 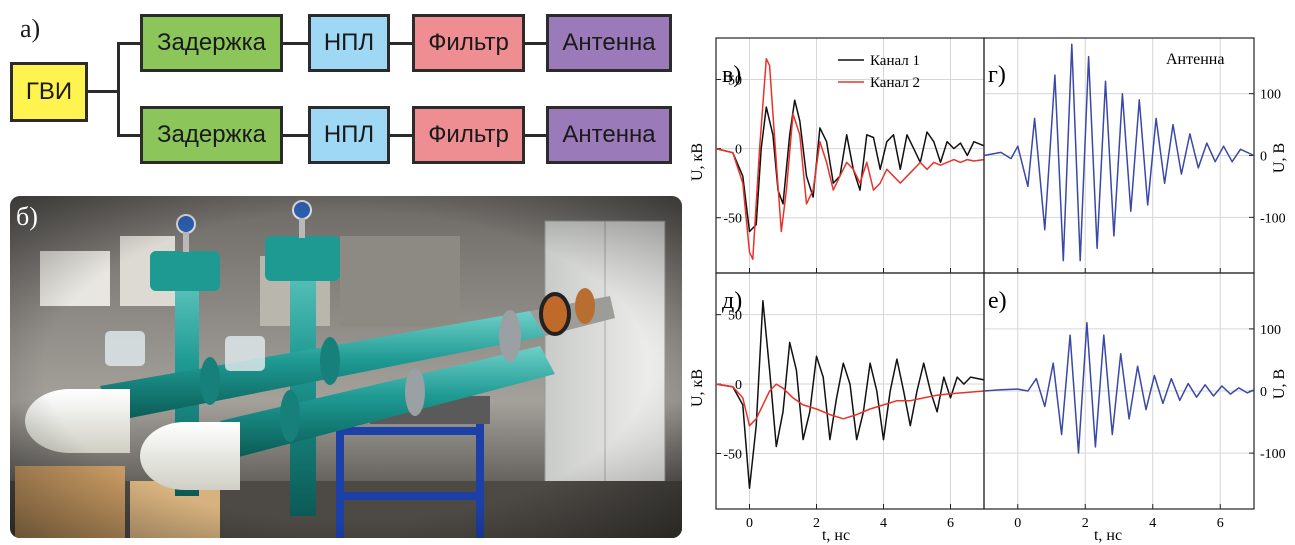 What do you see at coordinates (1279, 384) in the screenshot?
I see `ylabel-e: U, В` at bounding box center [1279, 384].